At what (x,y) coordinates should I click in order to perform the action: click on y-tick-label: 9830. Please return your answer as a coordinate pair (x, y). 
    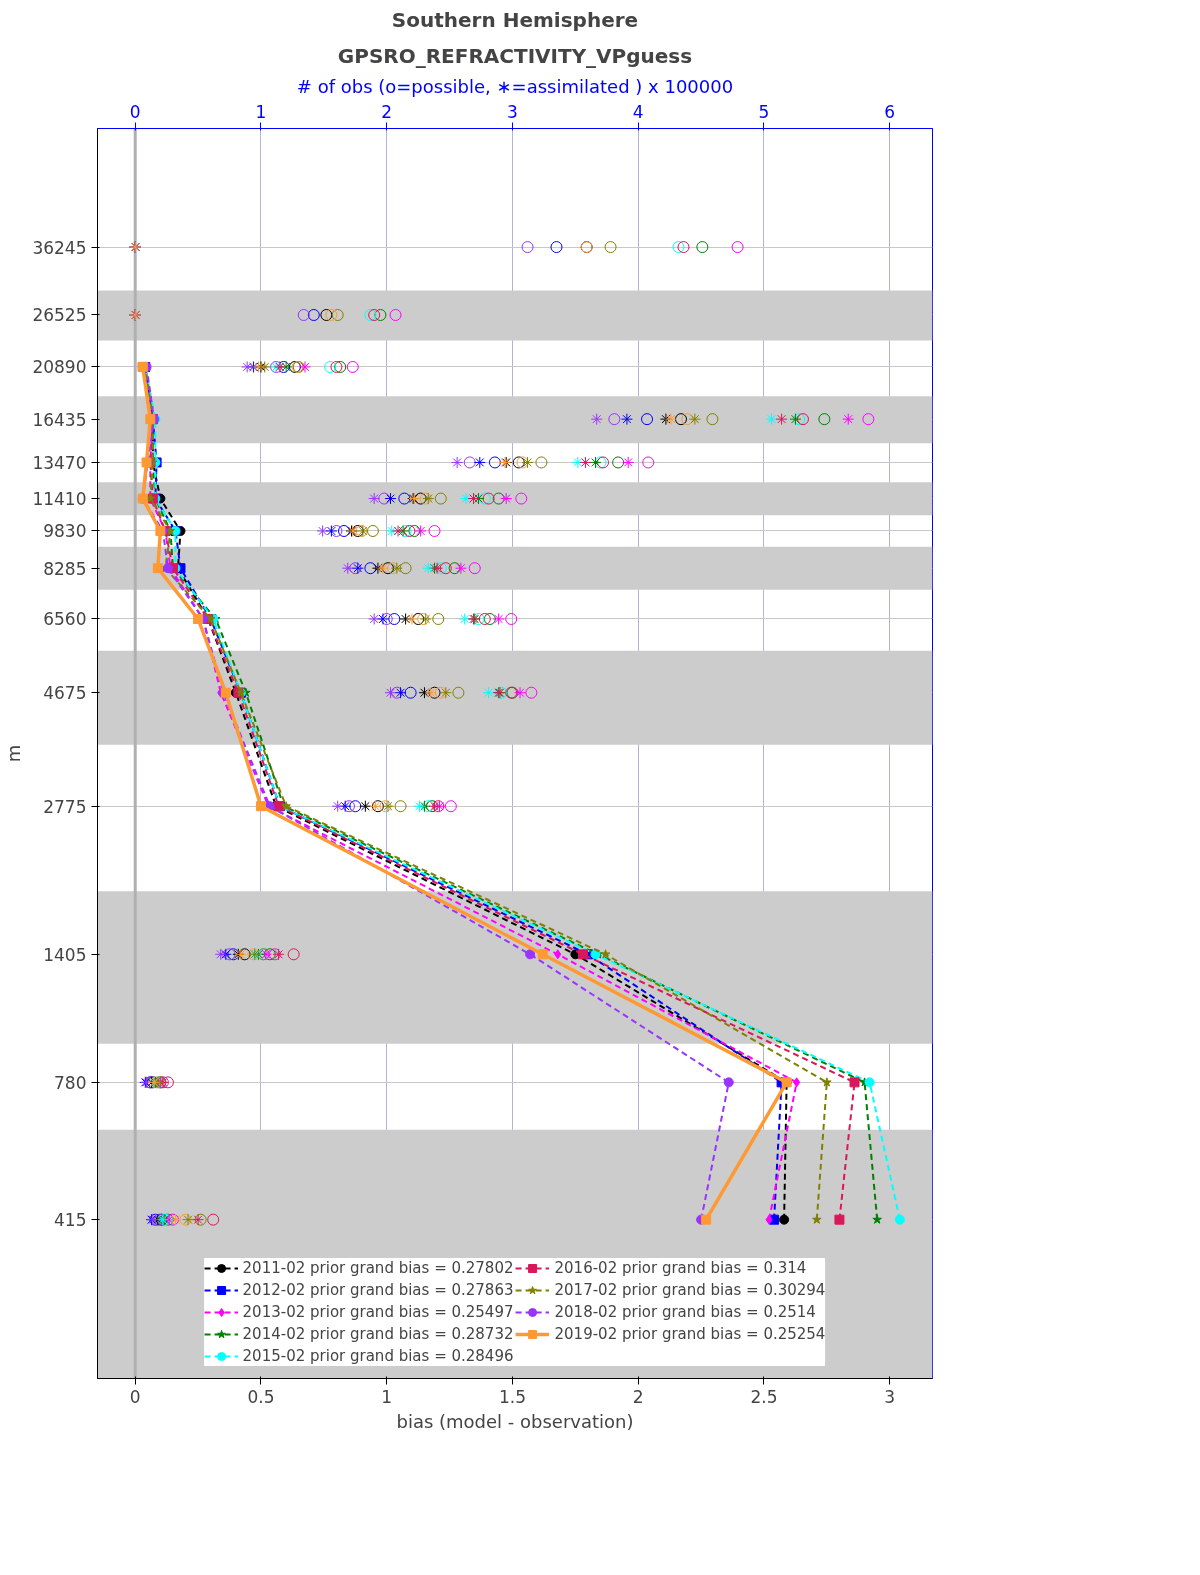
    Looking at the image, I should click on (65, 531).